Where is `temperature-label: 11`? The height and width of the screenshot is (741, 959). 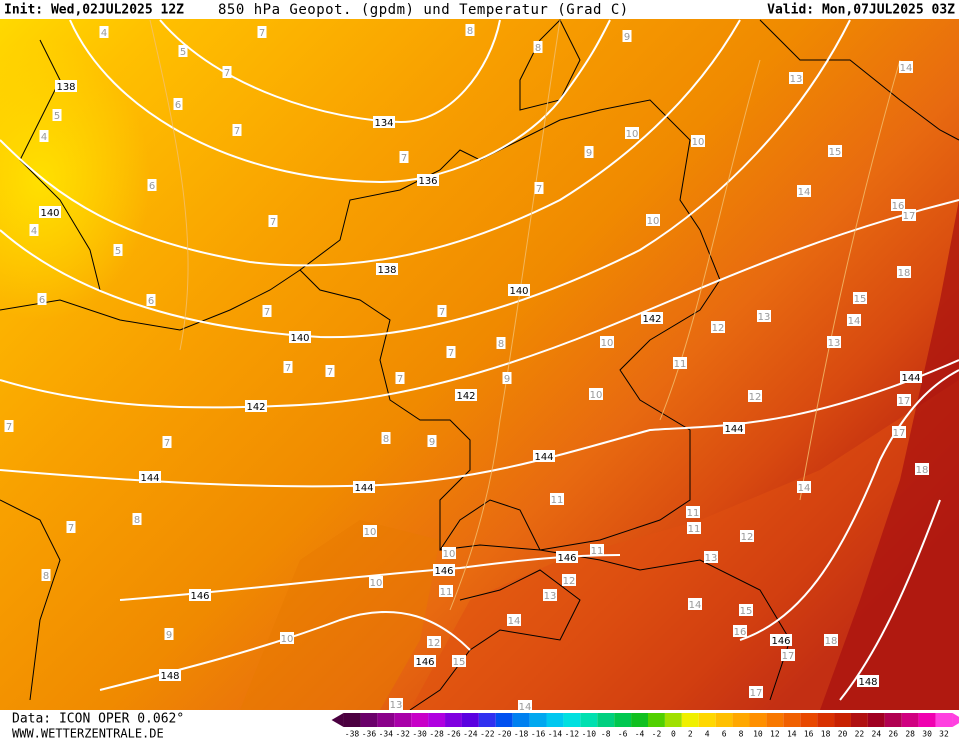 temperature-label: 11 is located at coordinates (680, 364).